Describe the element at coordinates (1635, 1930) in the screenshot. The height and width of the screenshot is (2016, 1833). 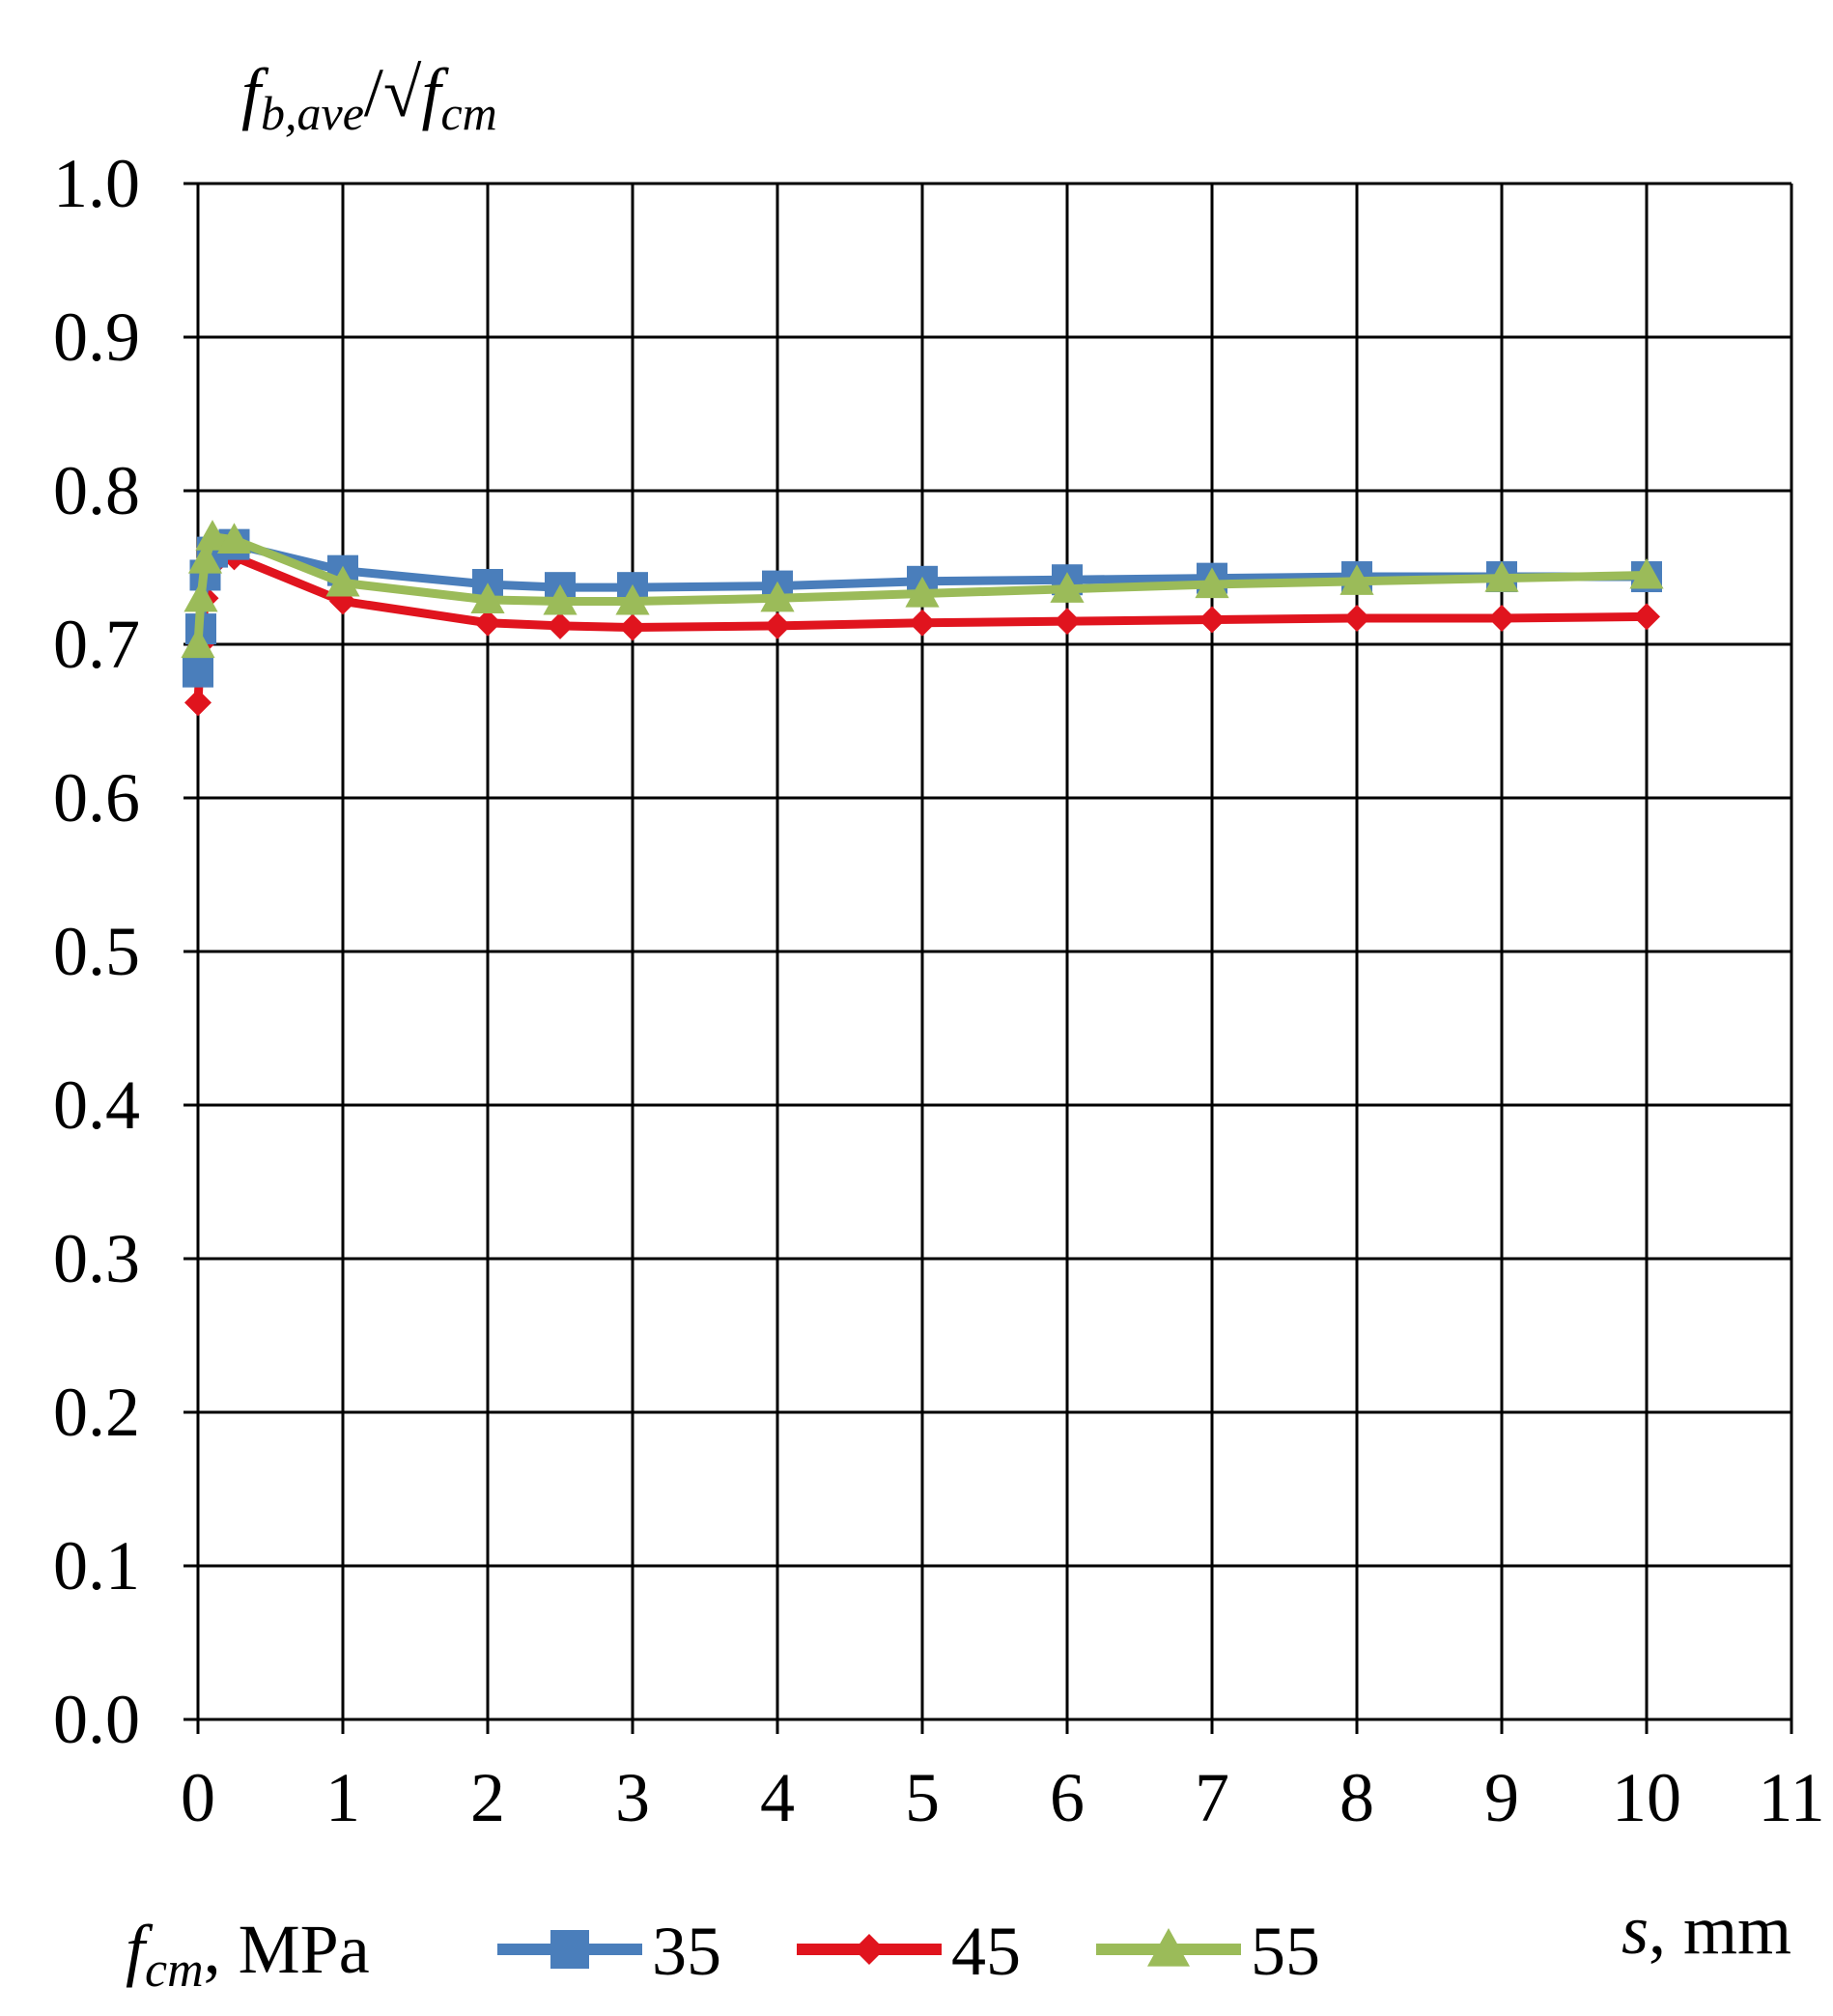
I see `x-label-var: s` at that location.